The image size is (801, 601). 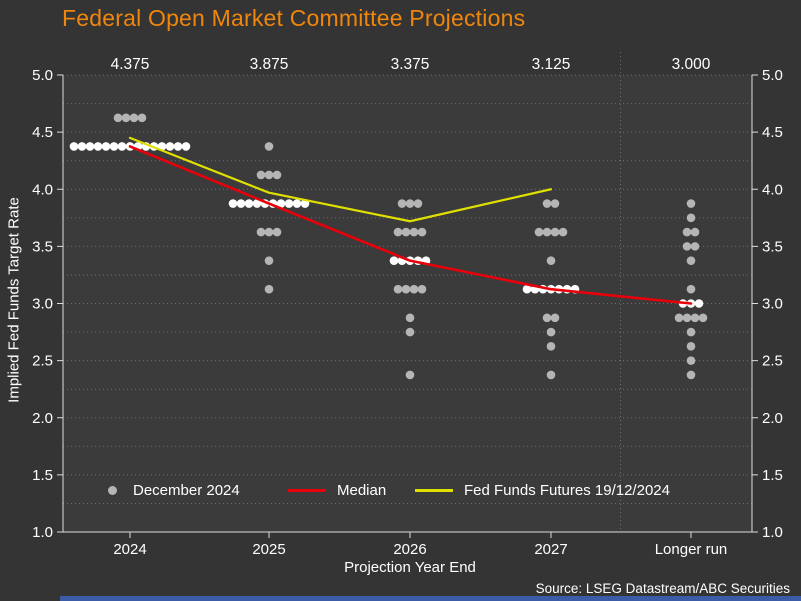 I want to click on y-tick-label-left: 2.5, so click(x=42, y=361).